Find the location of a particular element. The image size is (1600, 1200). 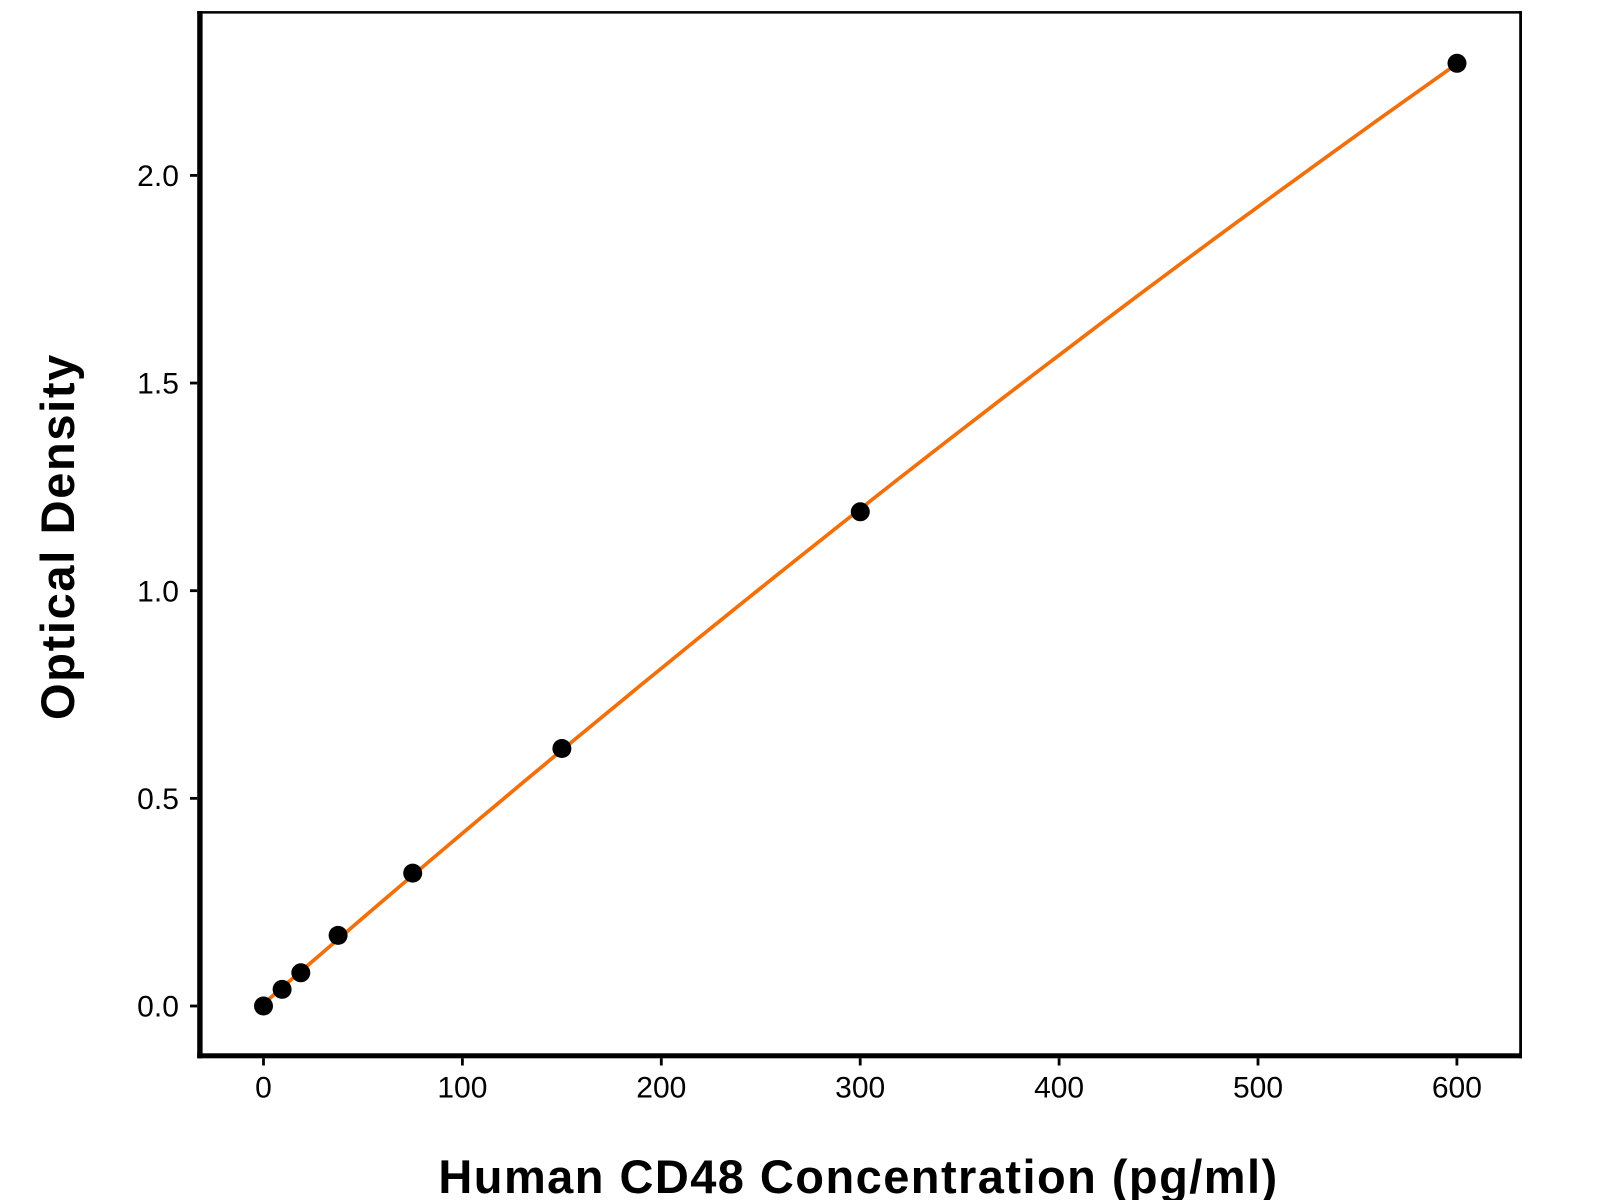

svg-text: 2.0 is located at coordinates (158, 176).